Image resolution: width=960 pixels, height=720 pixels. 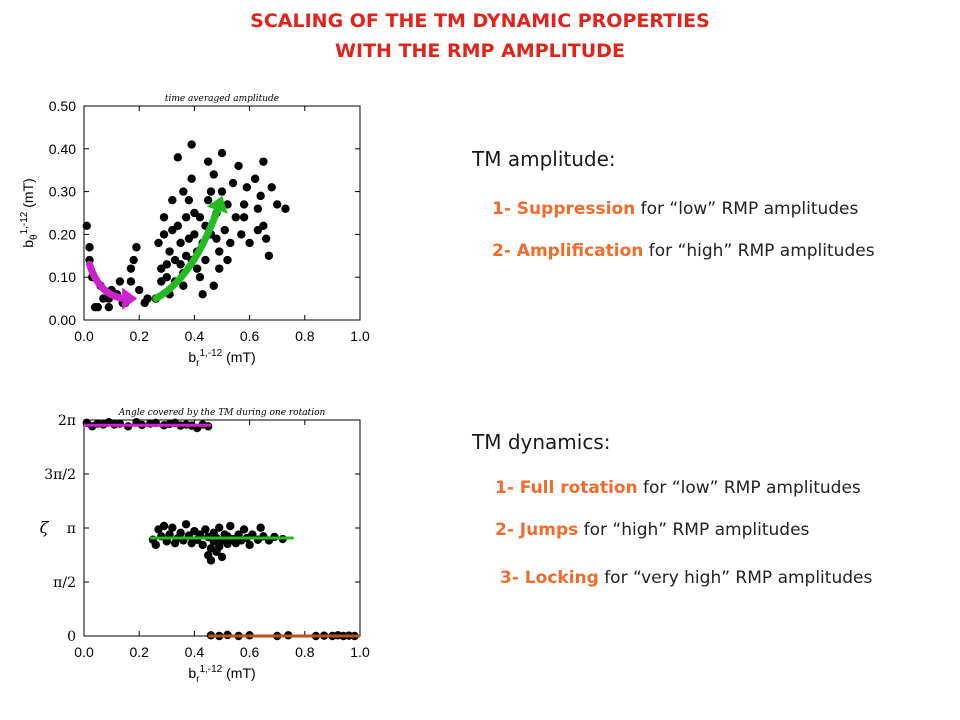 I want to click on y-tick-label: π, so click(x=71, y=529).